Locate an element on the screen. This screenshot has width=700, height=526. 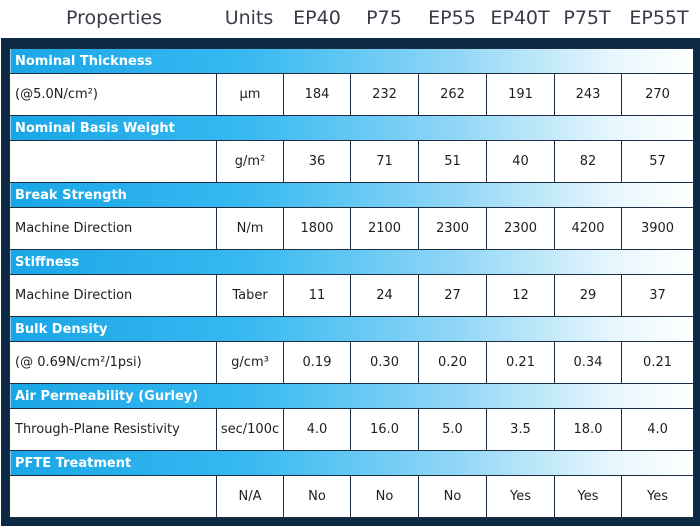
header-properties: Properties is located at coordinates (114, 18).